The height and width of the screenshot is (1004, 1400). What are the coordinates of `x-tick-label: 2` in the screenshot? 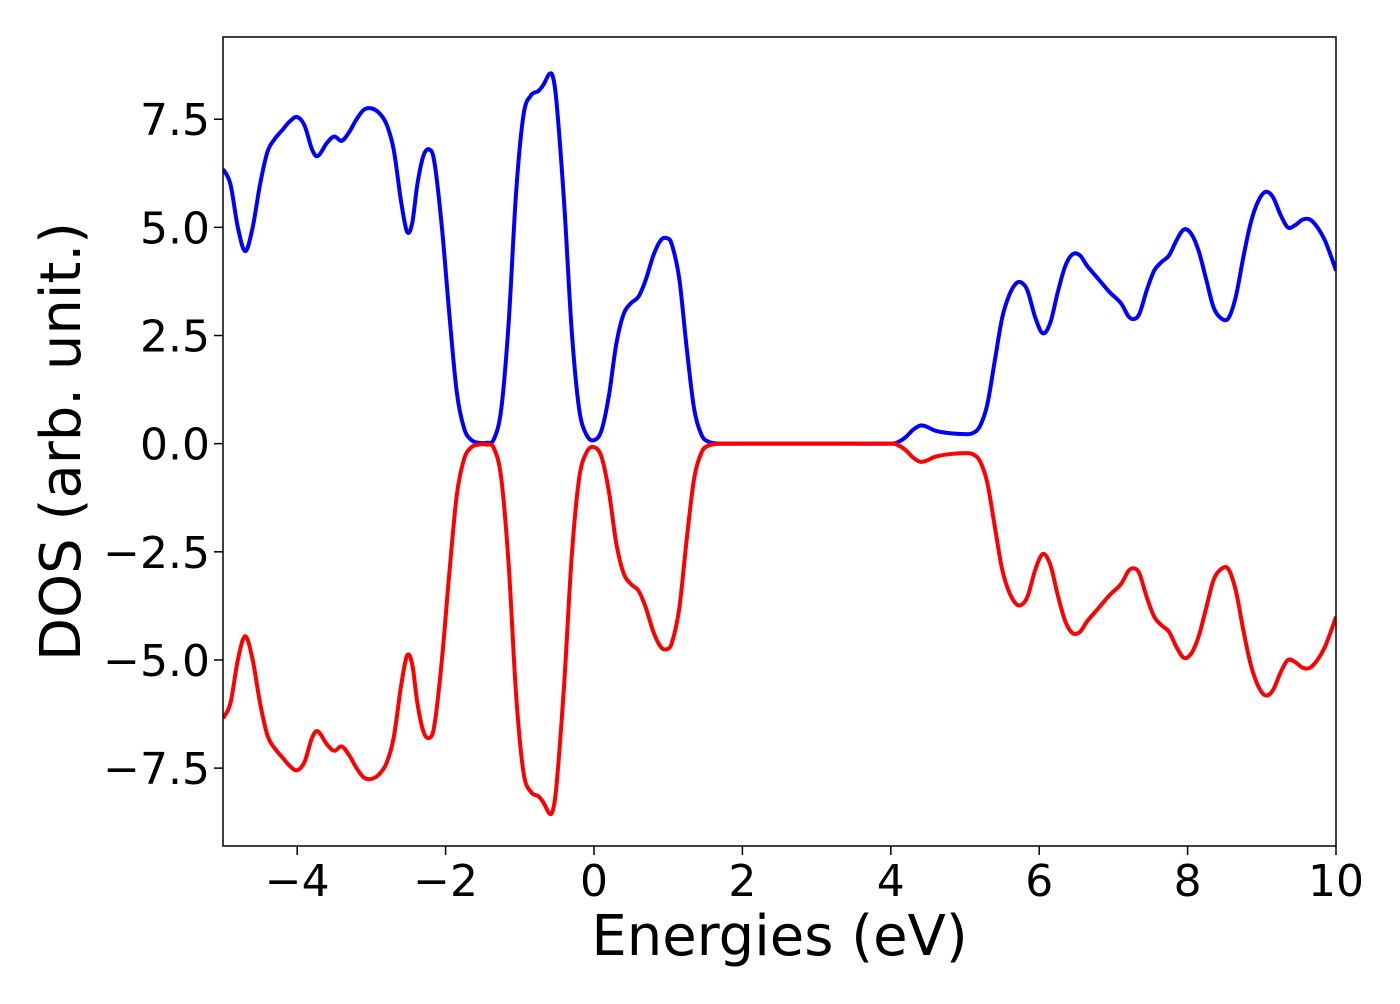 It's located at (742, 881).